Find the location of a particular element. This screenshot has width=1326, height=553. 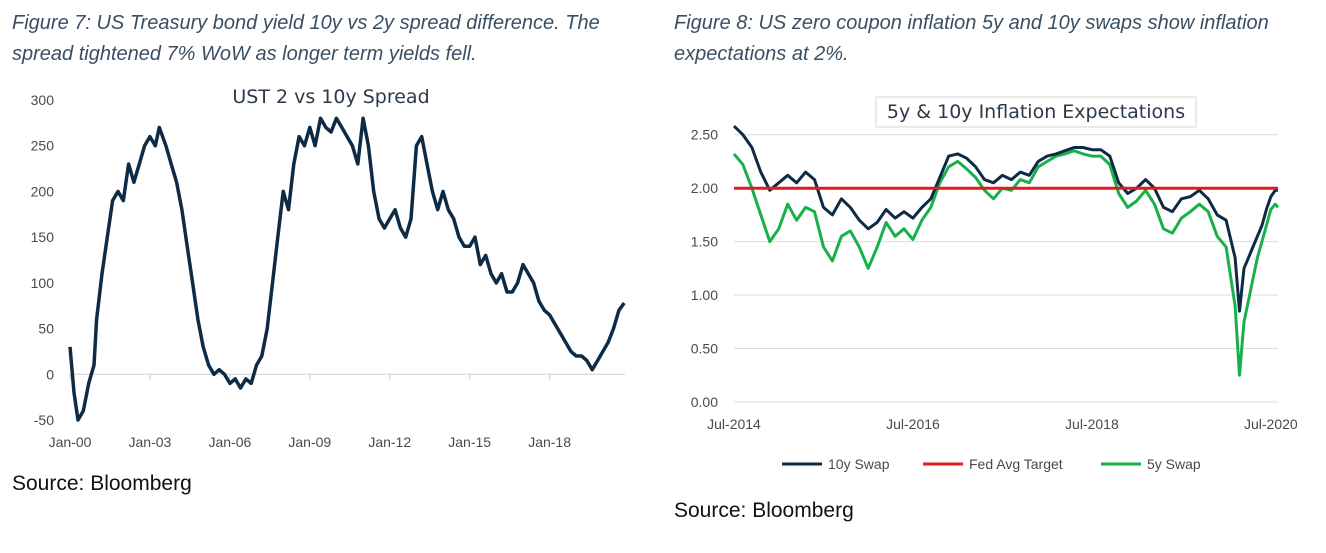

chart2-ytick-4: 2.00 is located at coordinates (704, 188).